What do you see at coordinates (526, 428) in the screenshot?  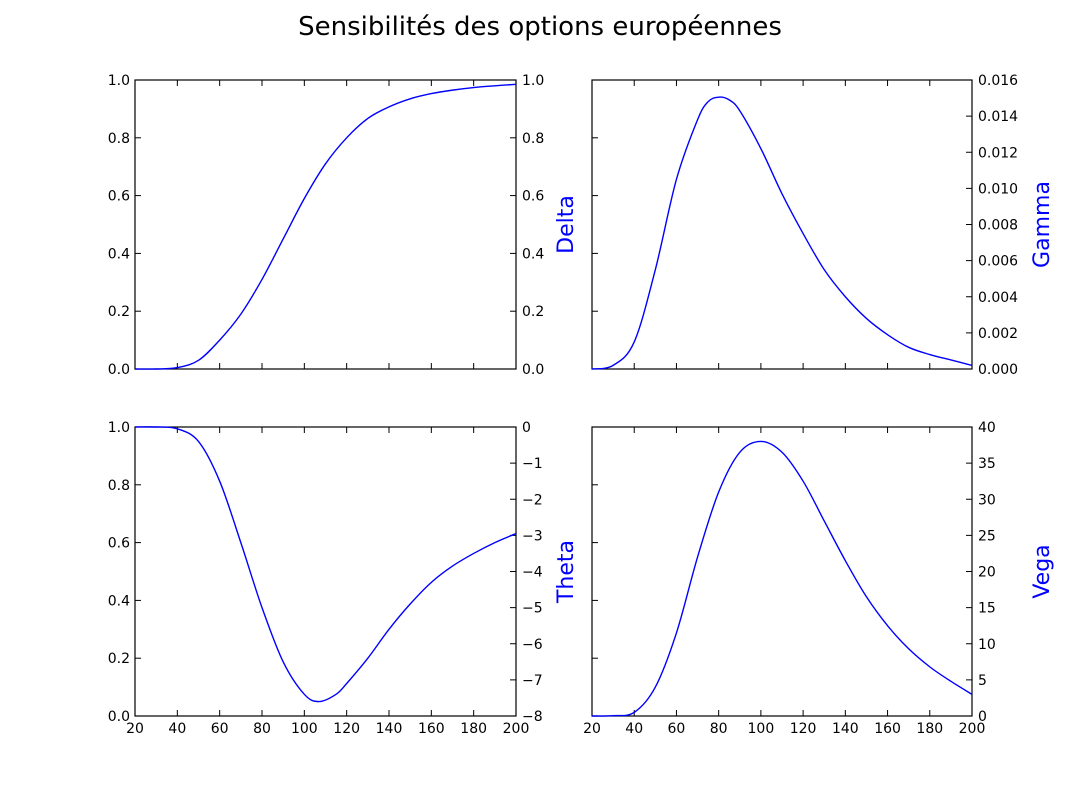 I see `theta-right-tick-label: 0` at bounding box center [526, 428].